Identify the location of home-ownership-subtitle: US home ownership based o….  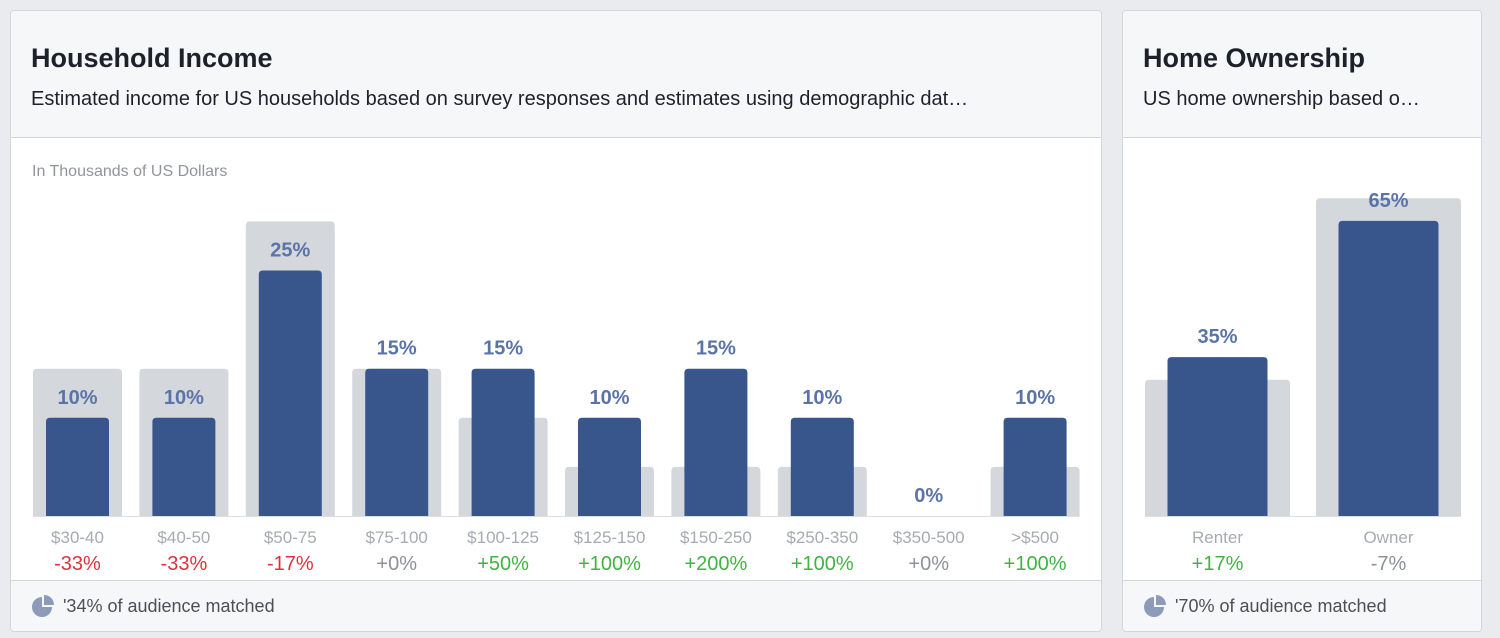
(1281, 99).